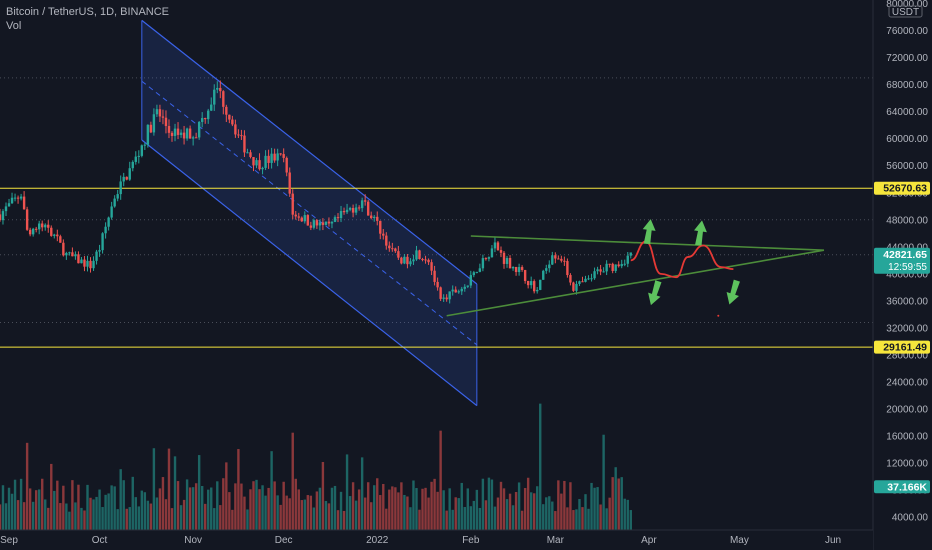  What do you see at coordinates (718, 315) in the screenshot?
I see `projection-dot` at bounding box center [718, 315].